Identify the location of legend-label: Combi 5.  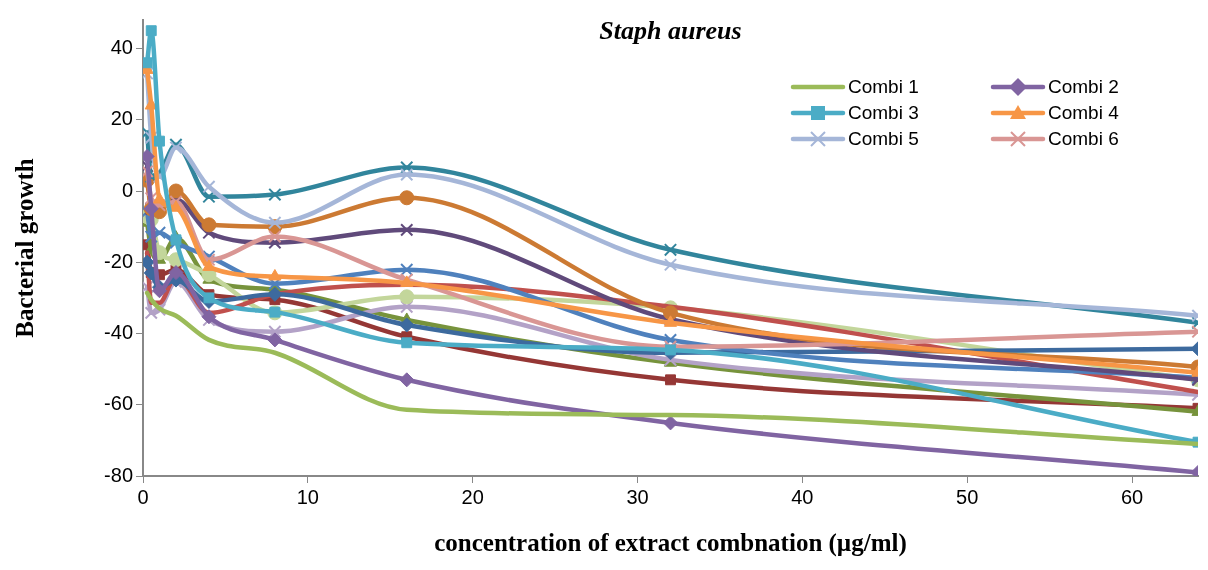
(883, 139).